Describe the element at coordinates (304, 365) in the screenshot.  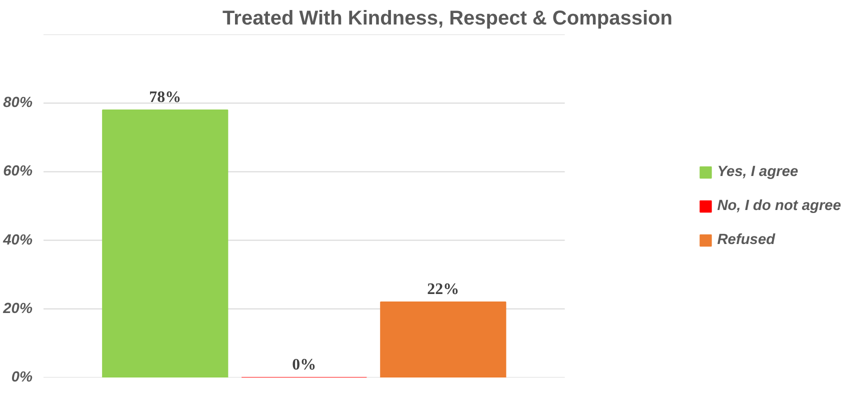
I see `data-label: 0%` at that location.